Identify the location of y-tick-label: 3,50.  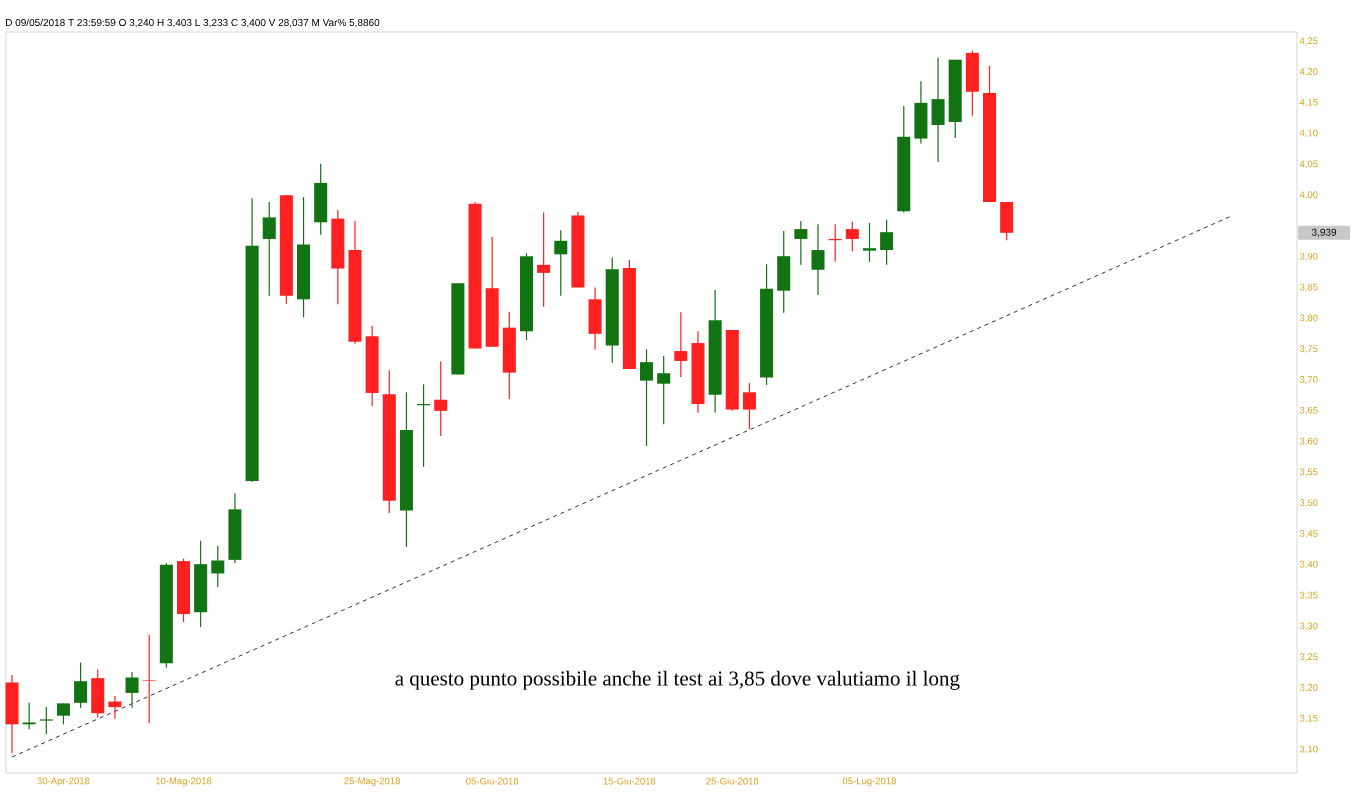
(1308, 503).